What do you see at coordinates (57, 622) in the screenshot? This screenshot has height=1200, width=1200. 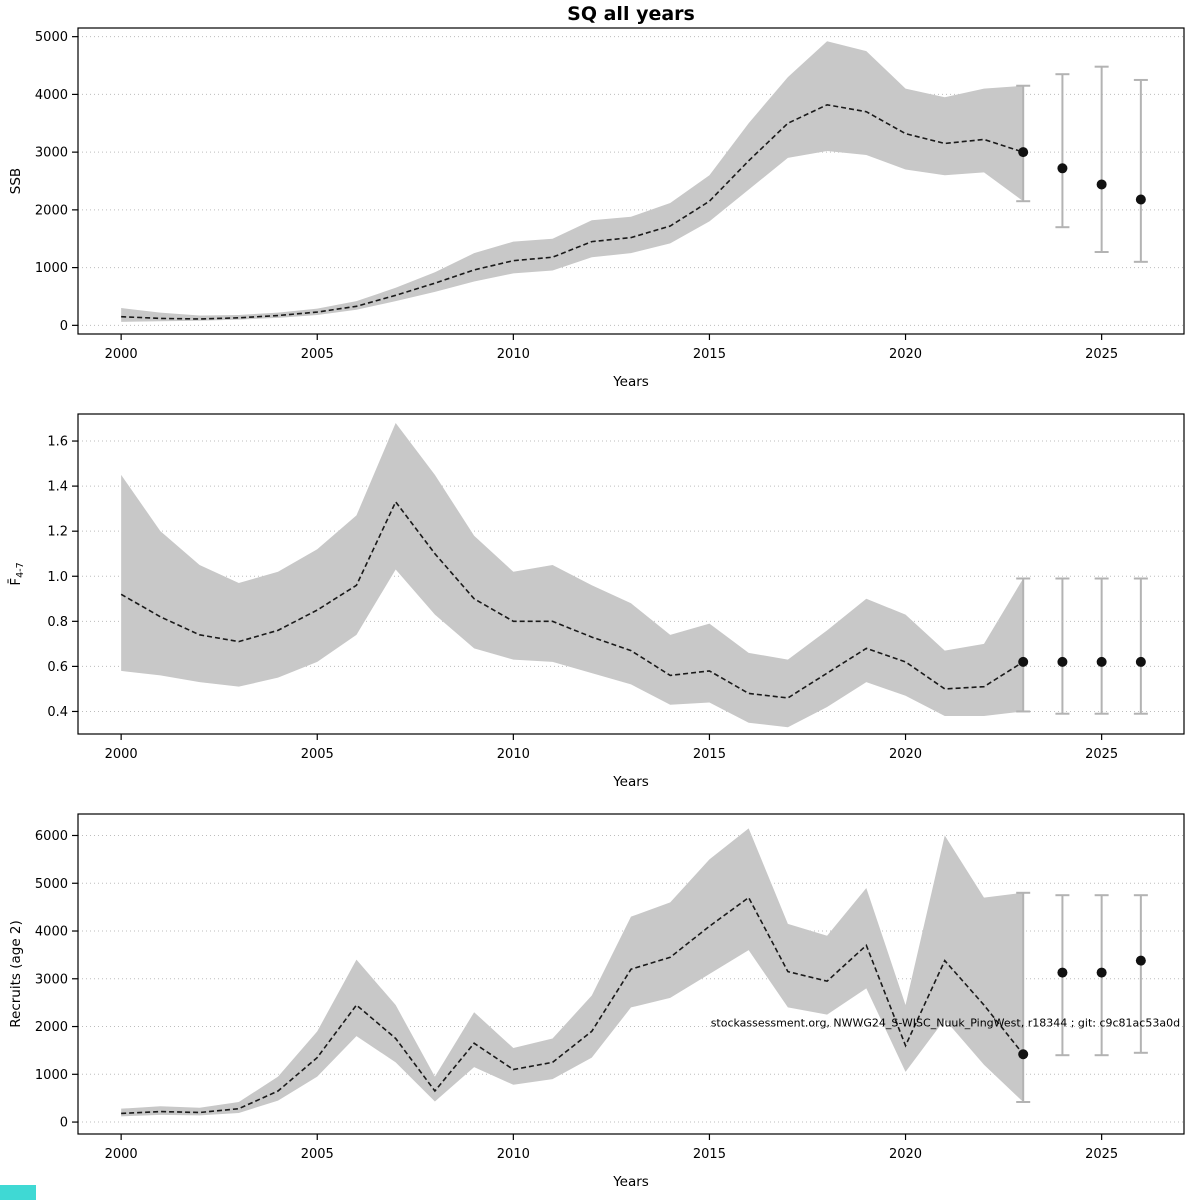 I see `y-tick-label: 0.8` at bounding box center [57, 622].